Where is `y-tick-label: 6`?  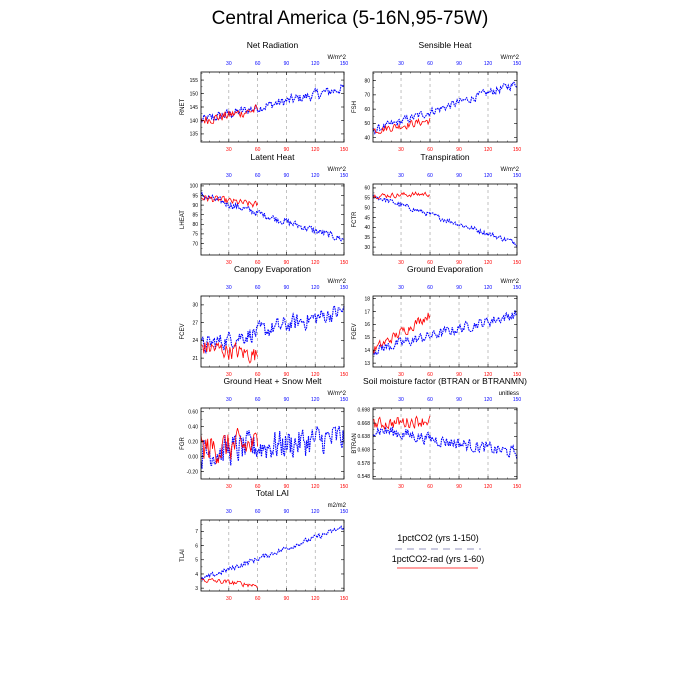
y-tick-label: 6 is located at coordinates (196, 546).